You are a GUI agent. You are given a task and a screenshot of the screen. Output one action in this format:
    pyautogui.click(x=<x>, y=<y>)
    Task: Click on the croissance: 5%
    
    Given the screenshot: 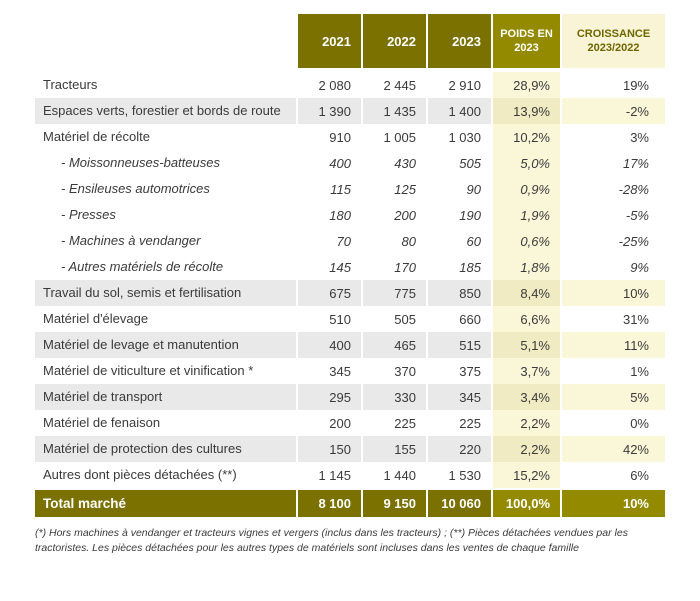 What is the action you would take?
    pyautogui.click(x=612, y=397)
    